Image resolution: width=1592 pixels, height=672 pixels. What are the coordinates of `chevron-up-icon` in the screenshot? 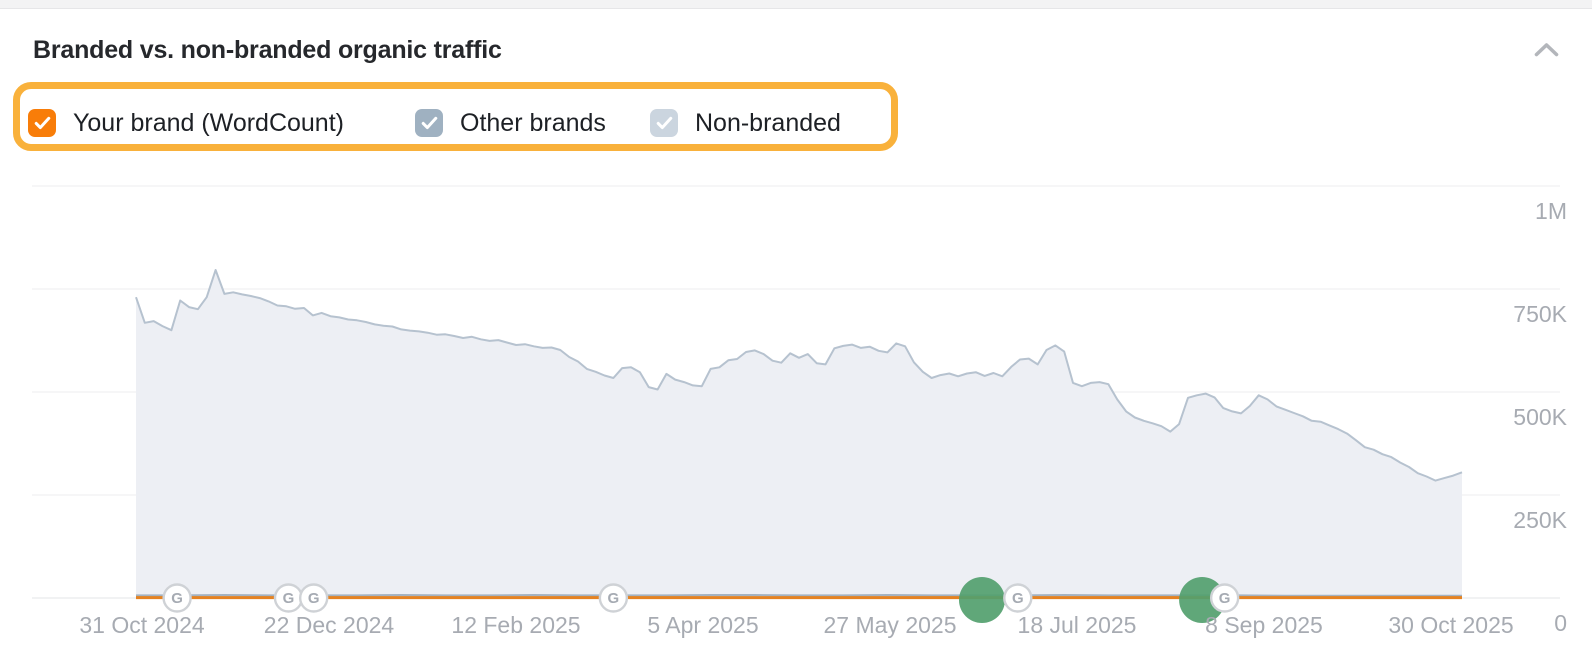 It's located at (1546, 51).